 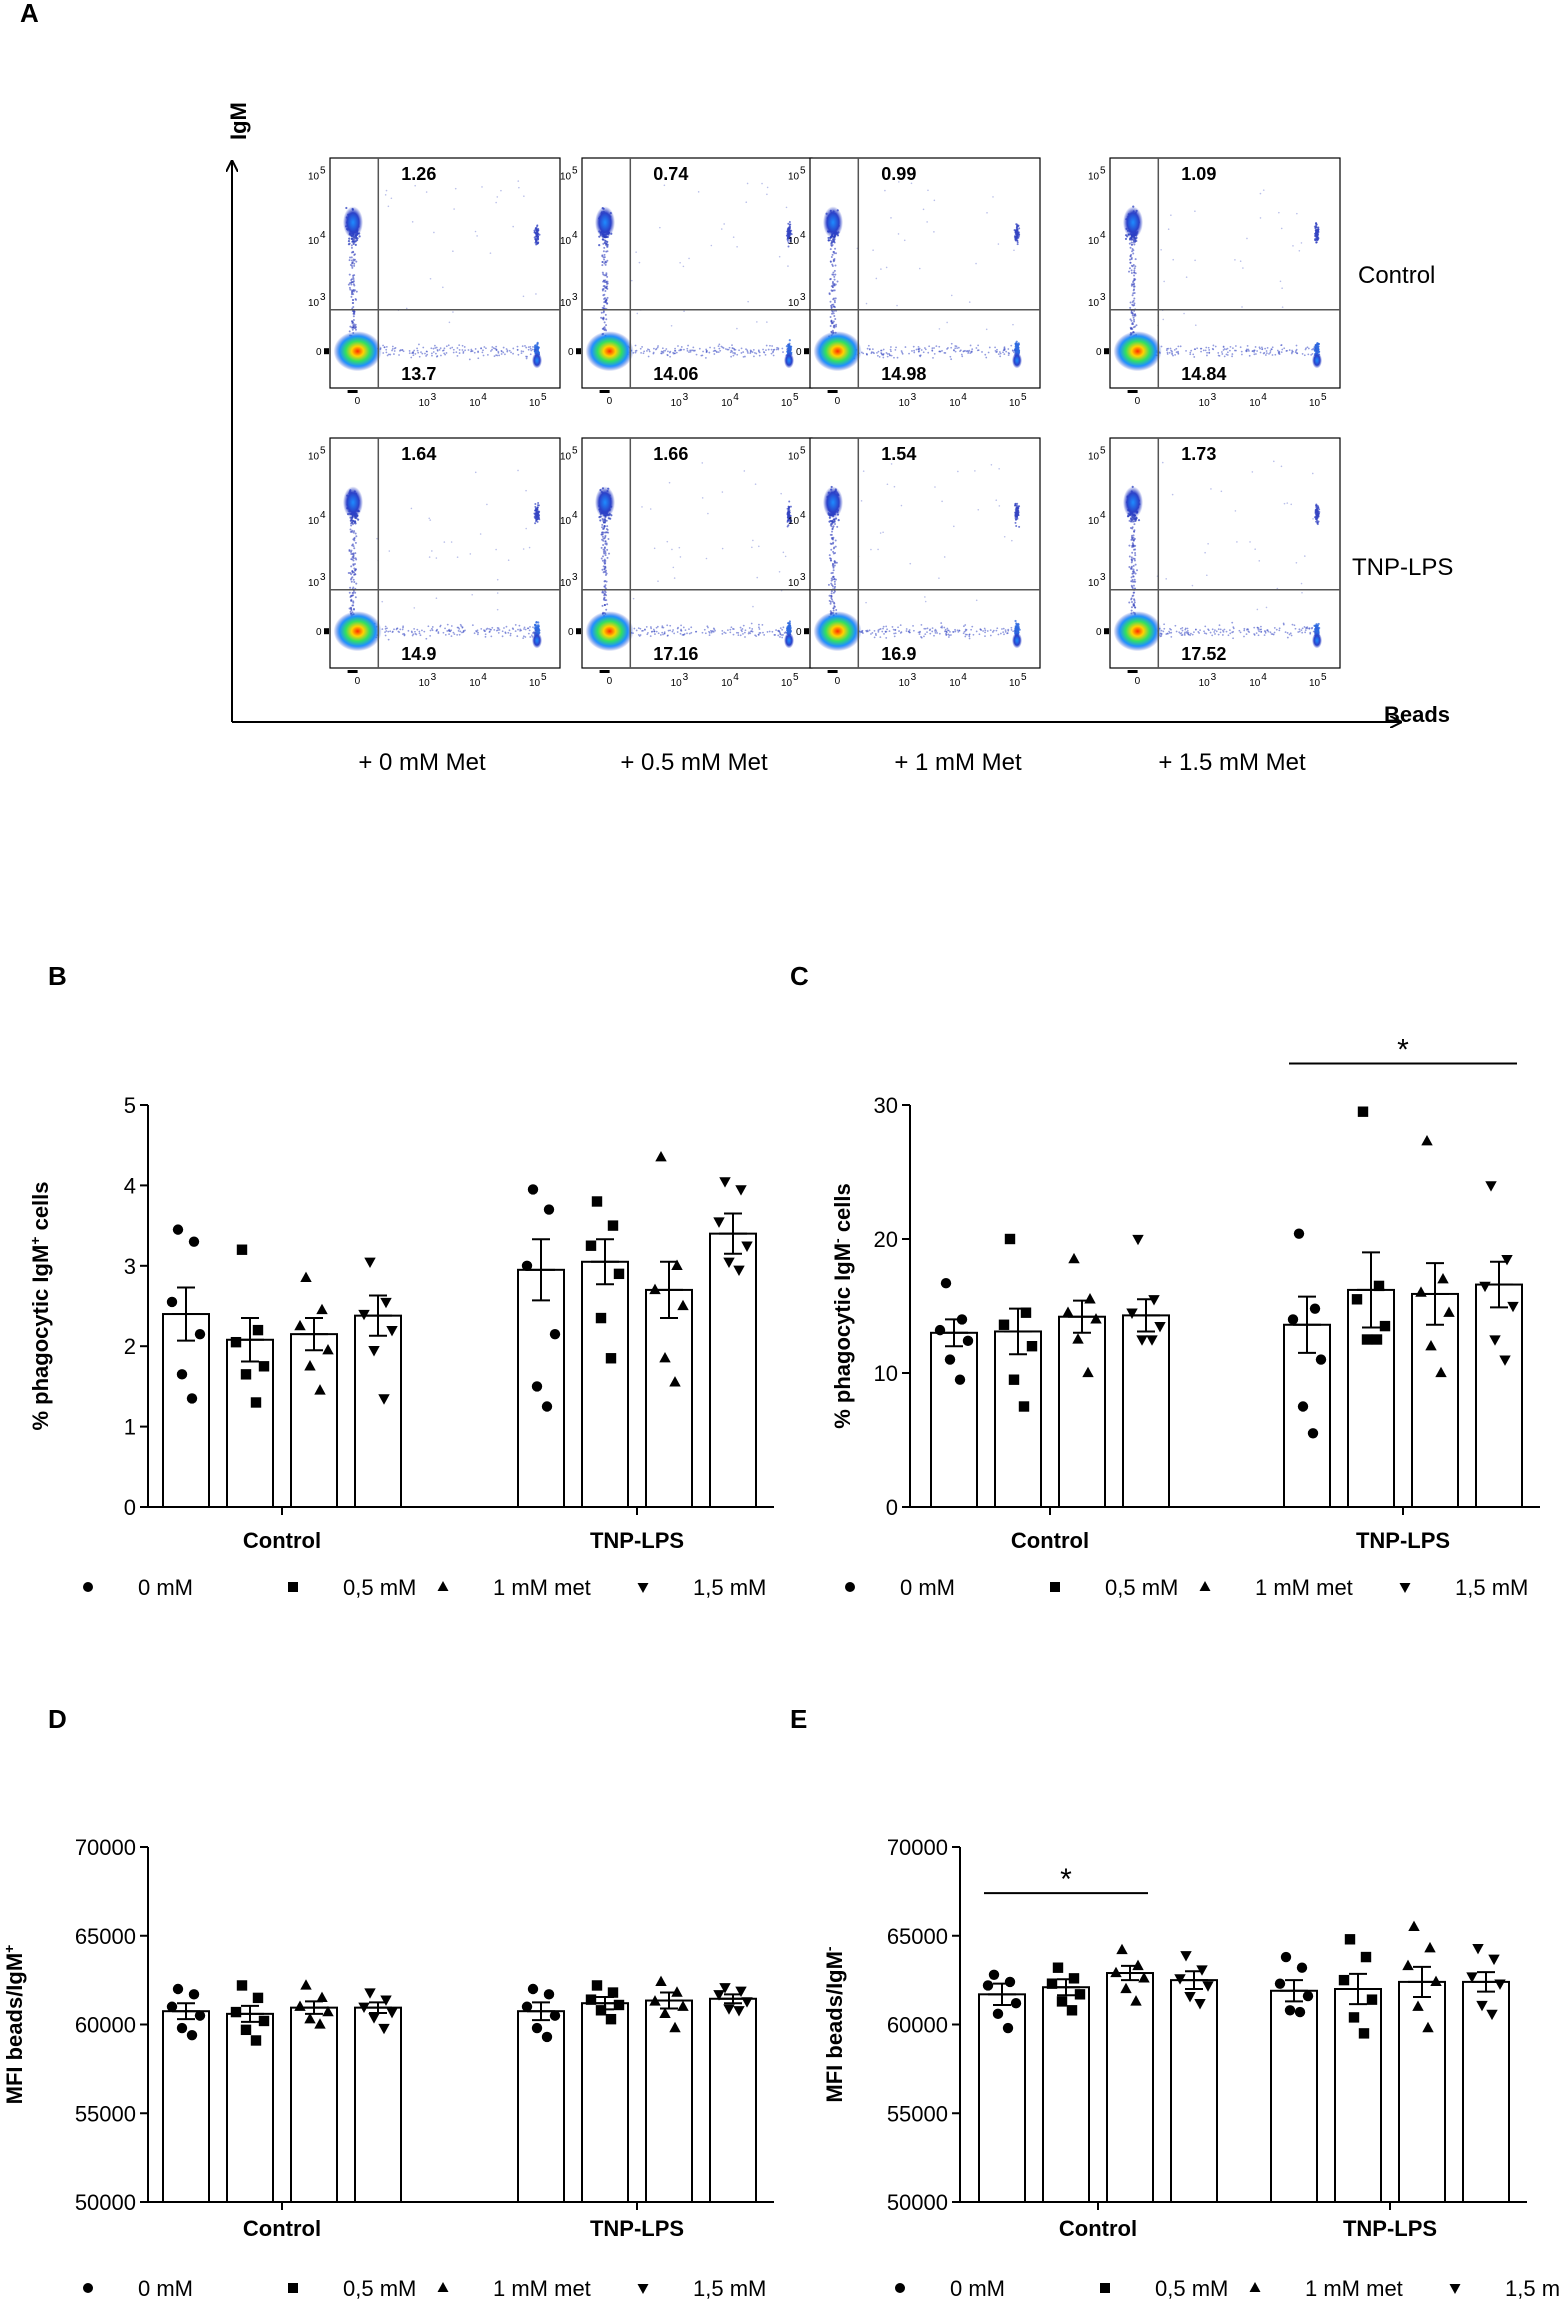 I want to click on y-tick-label: 0, so click(x=571, y=632).